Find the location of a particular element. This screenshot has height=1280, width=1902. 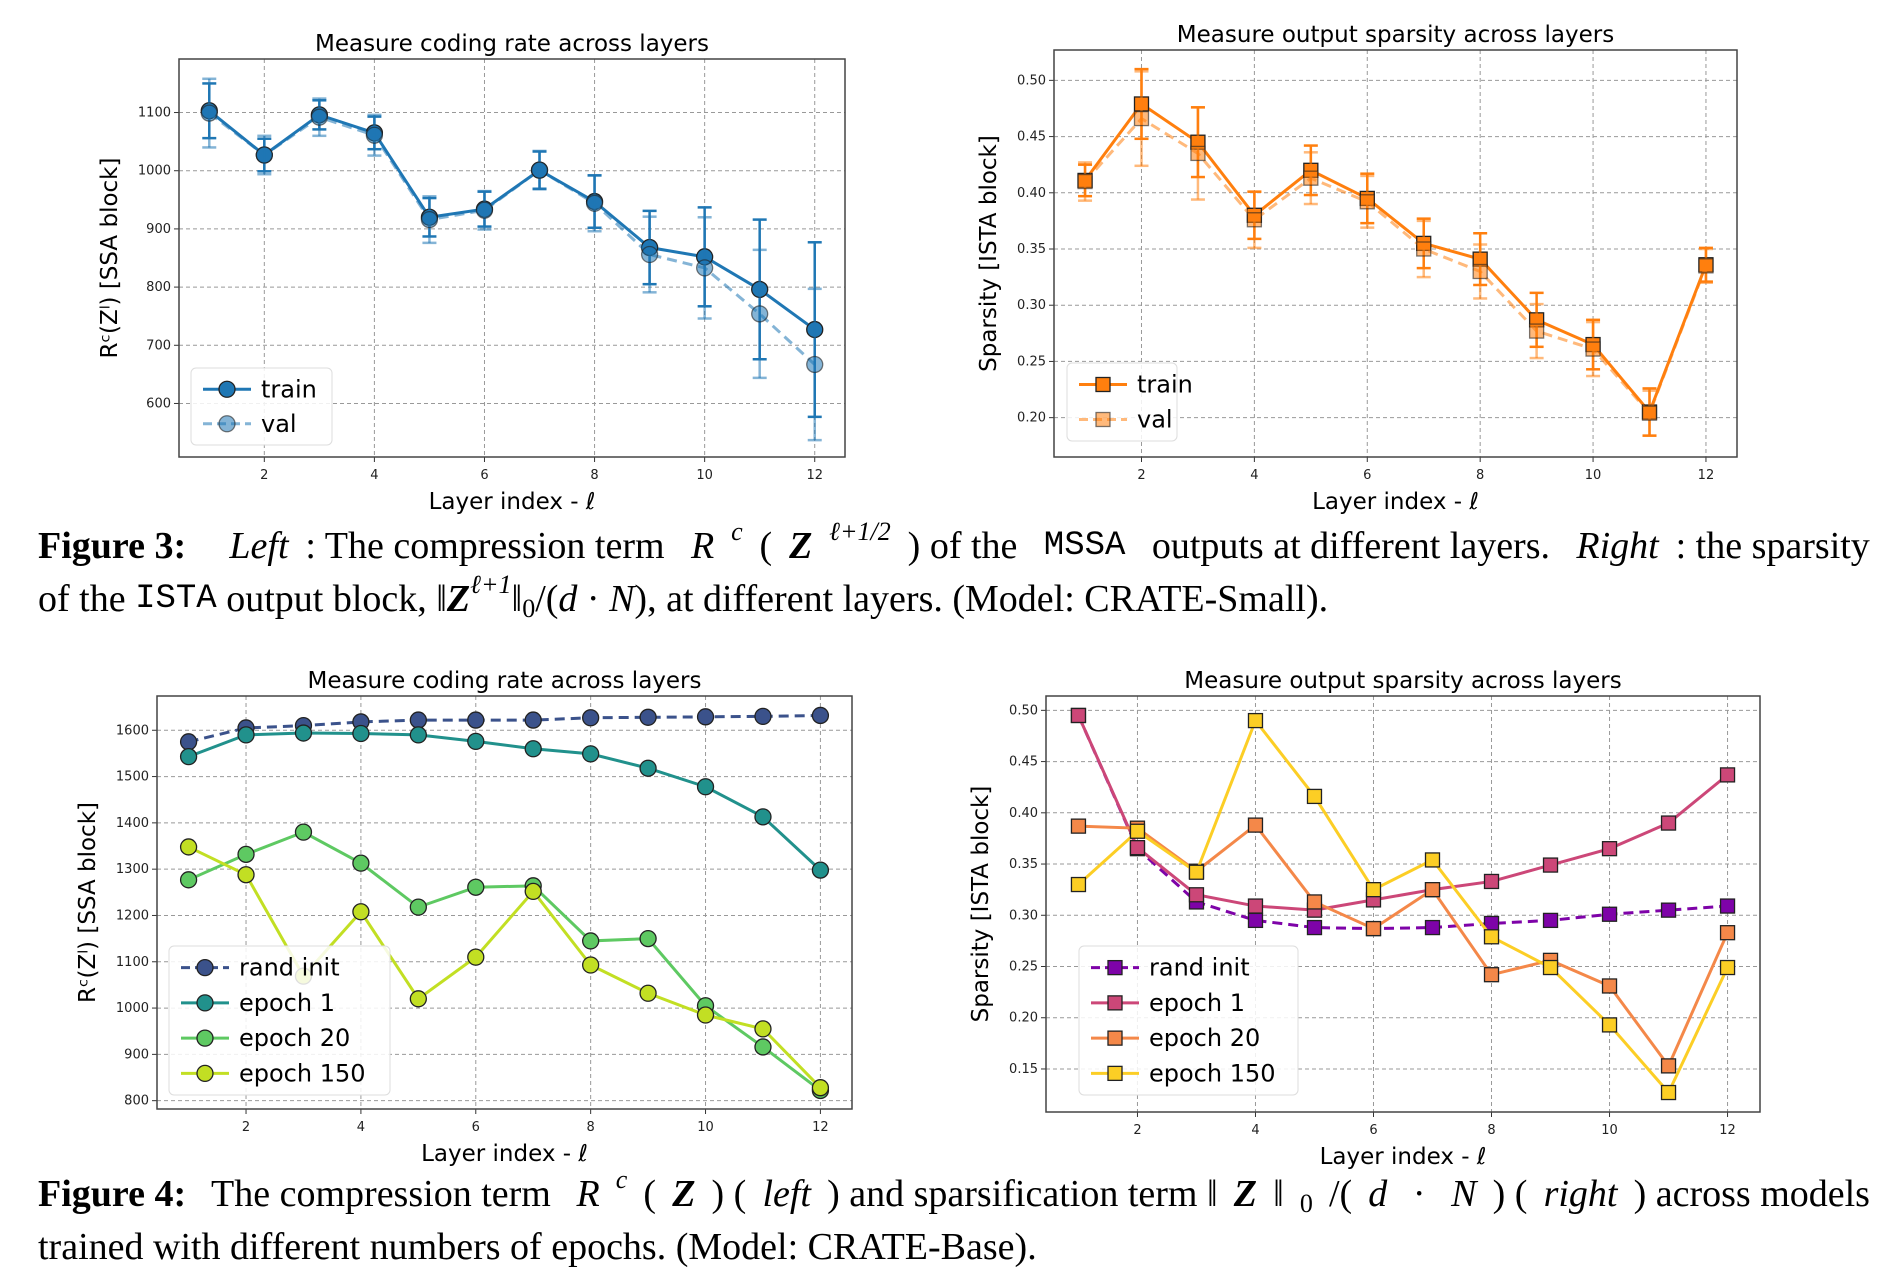

caption-segment: 0 is located at coordinates (529, 608).